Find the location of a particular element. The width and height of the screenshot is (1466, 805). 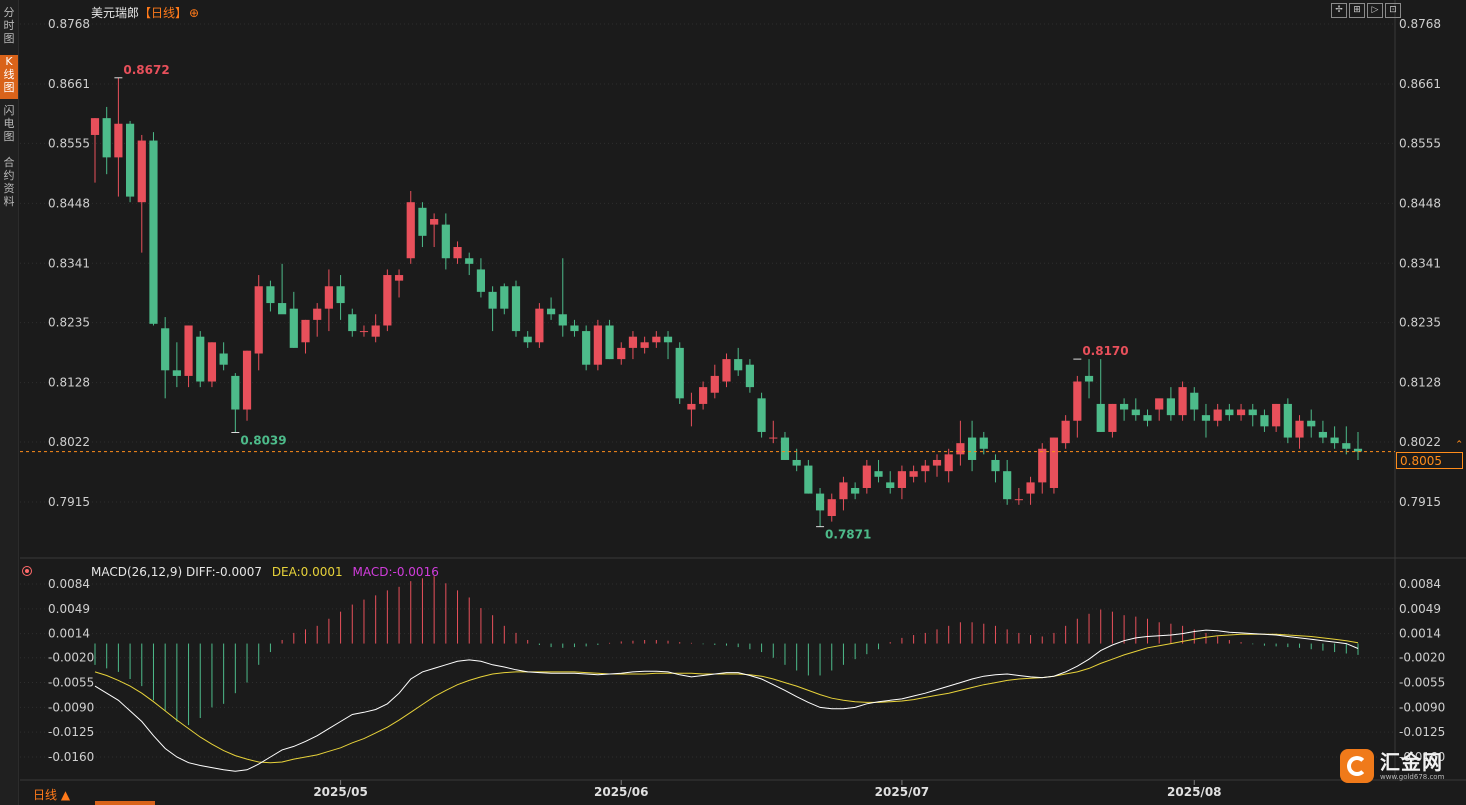

macd-name: MACD(26,12,9) is located at coordinates (137, 572).